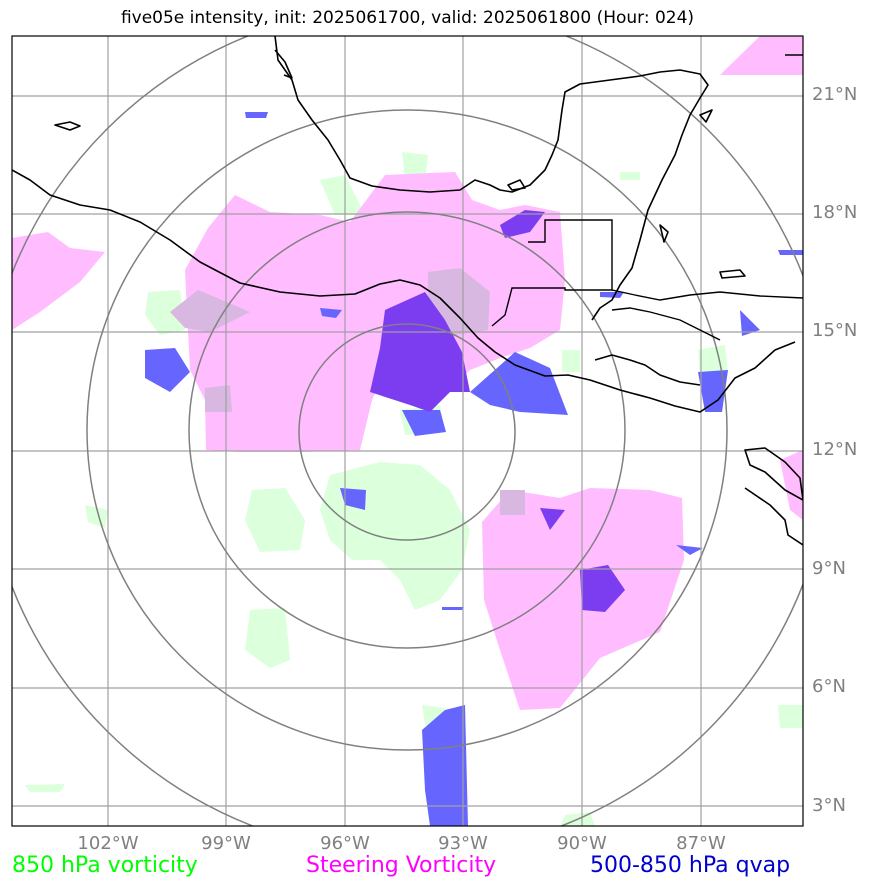  Describe the element at coordinates (690, 865) in the screenshot. I see `legend-qvap: 500-850 hPa qvap` at that location.